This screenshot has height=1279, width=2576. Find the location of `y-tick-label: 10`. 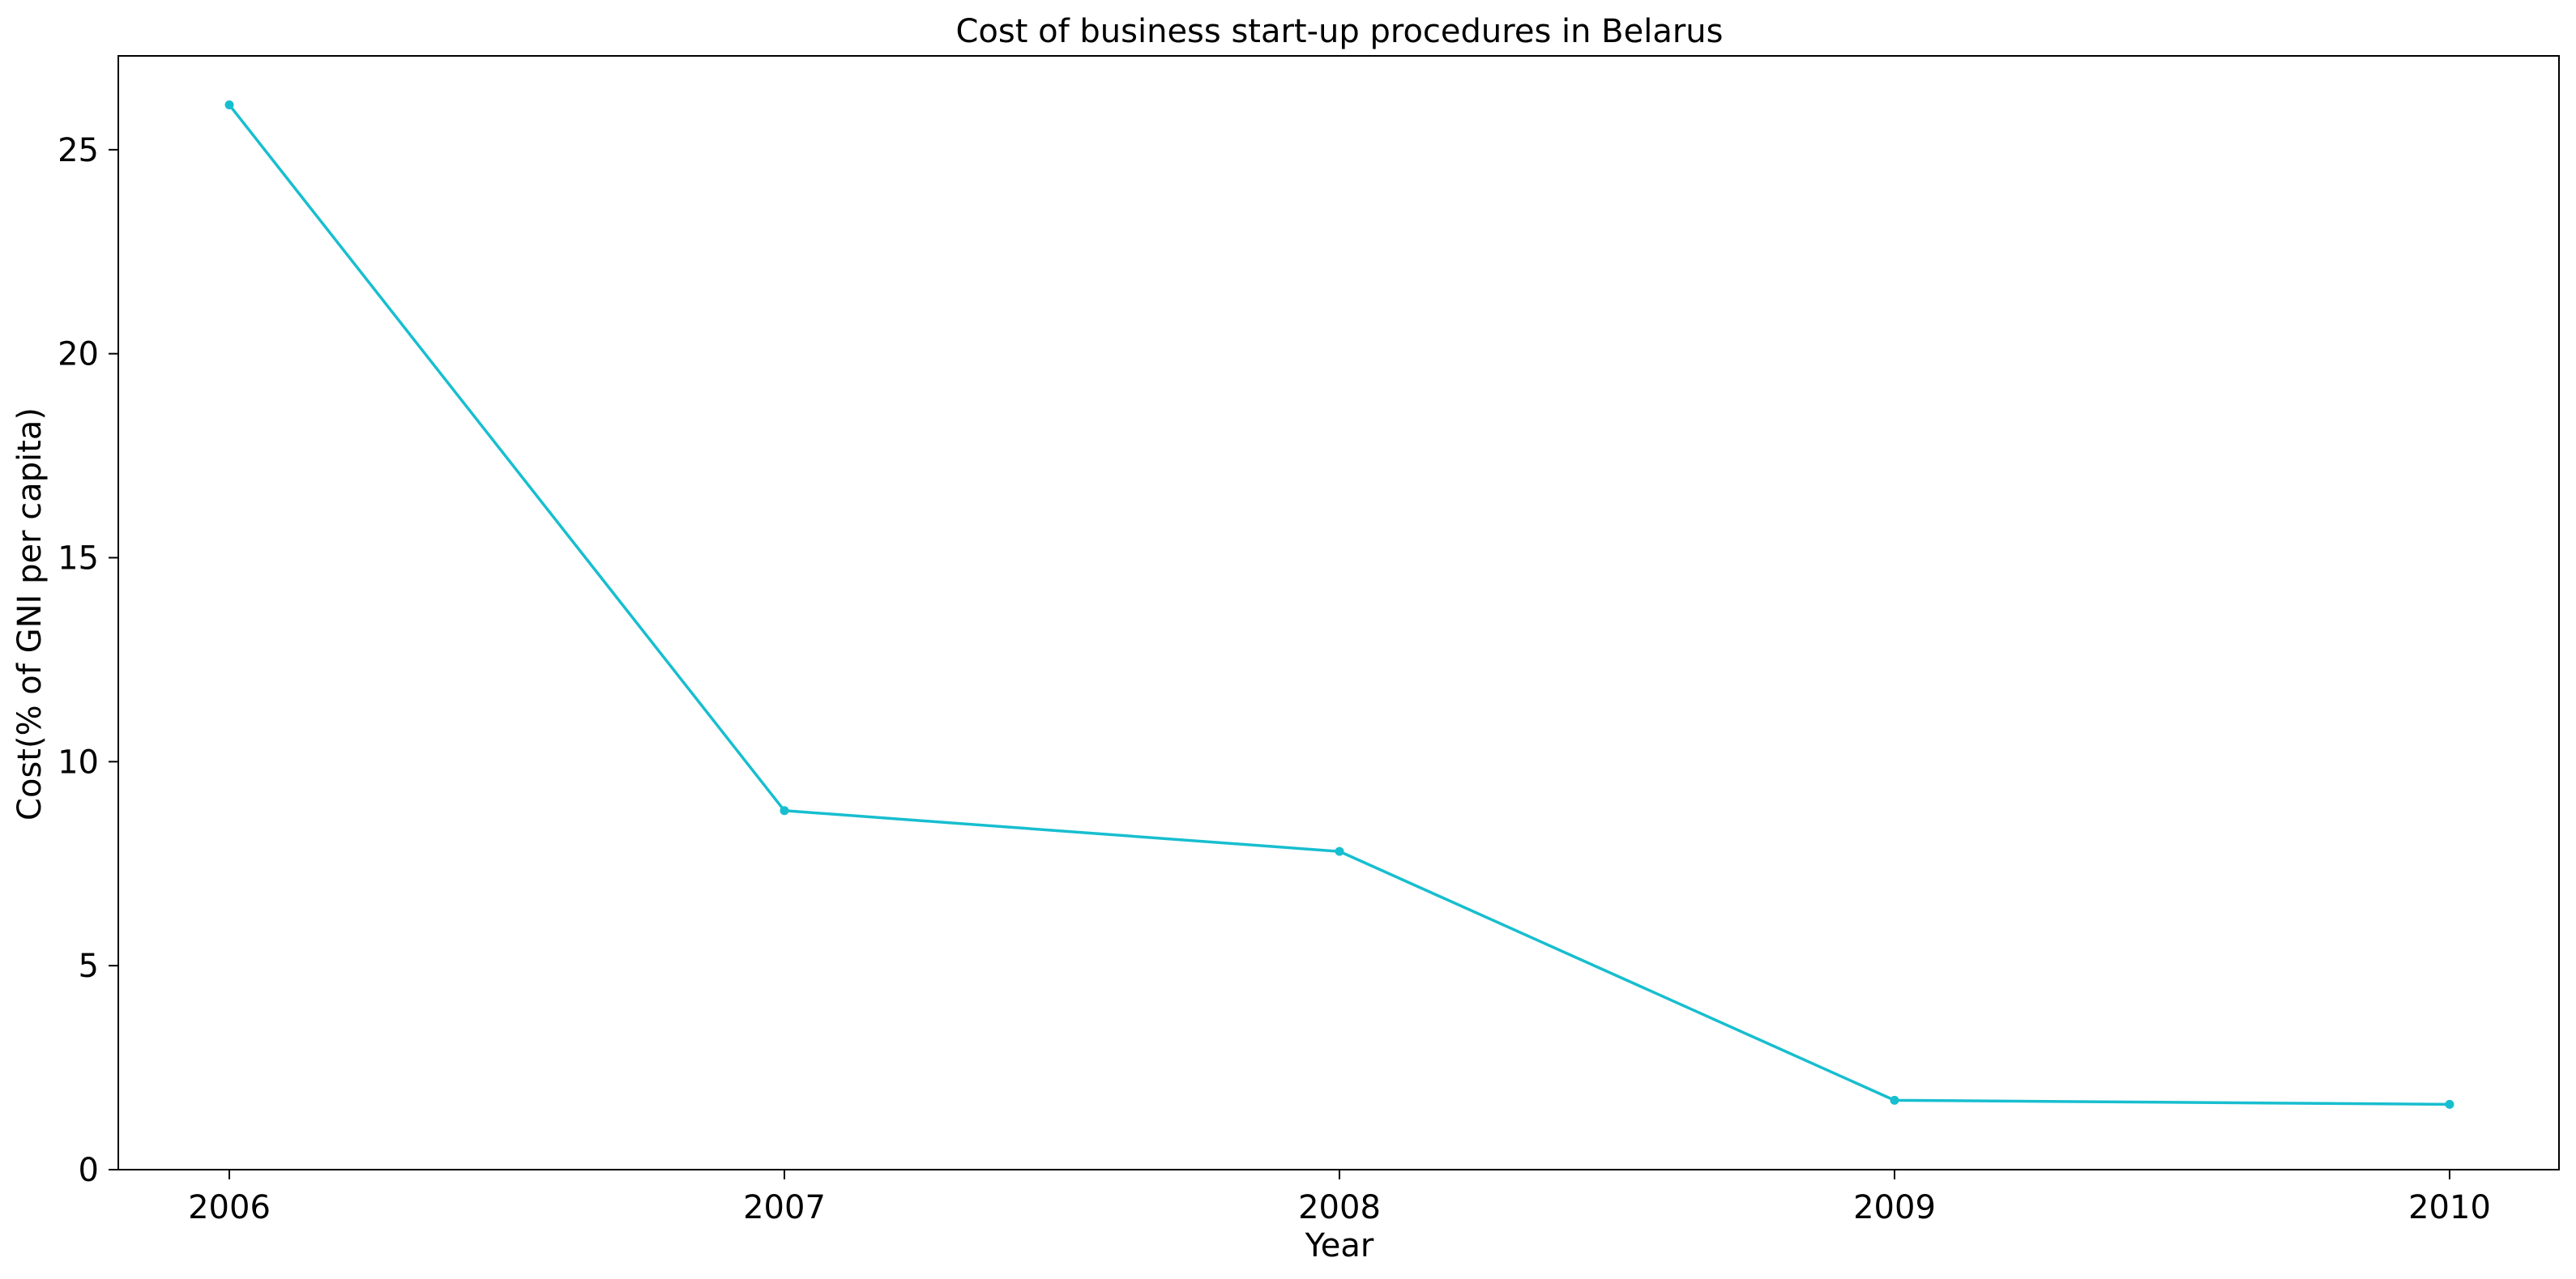

y-tick-label: 10 is located at coordinates (78, 762).